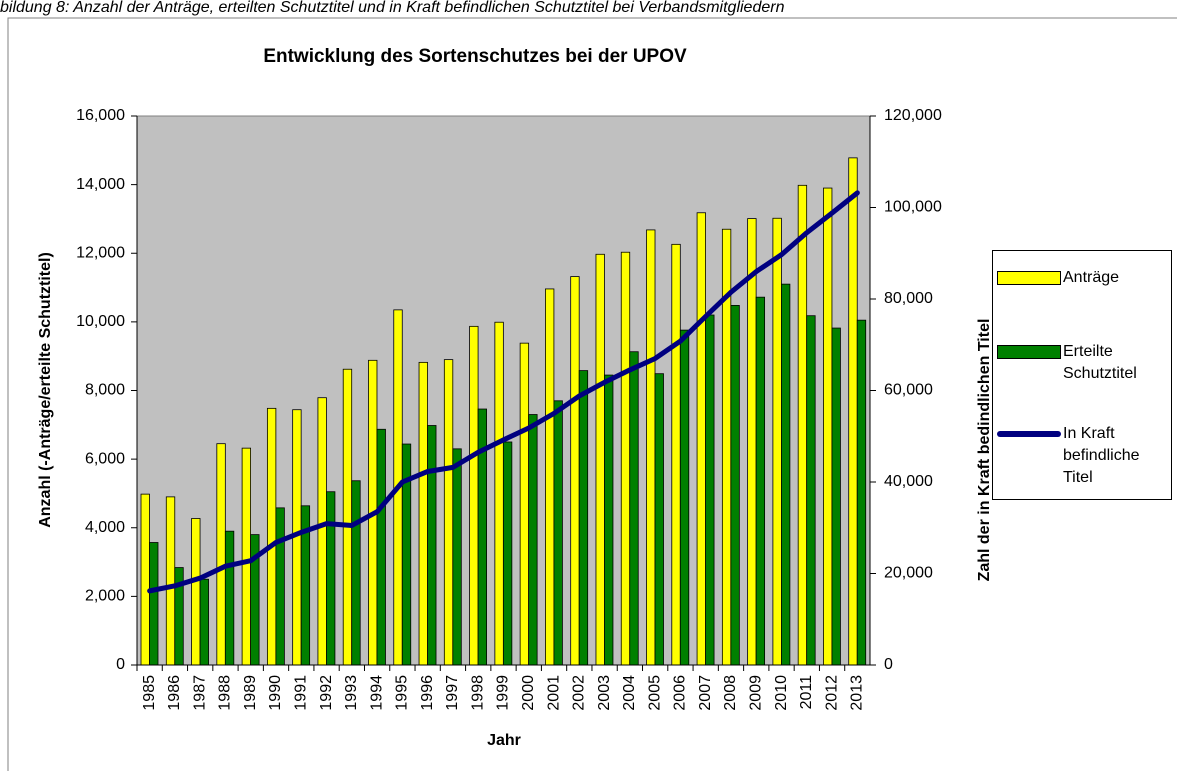  What do you see at coordinates (503, 693) in the screenshot?
I see `x-tick-label: 1999` at bounding box center [503, 693].